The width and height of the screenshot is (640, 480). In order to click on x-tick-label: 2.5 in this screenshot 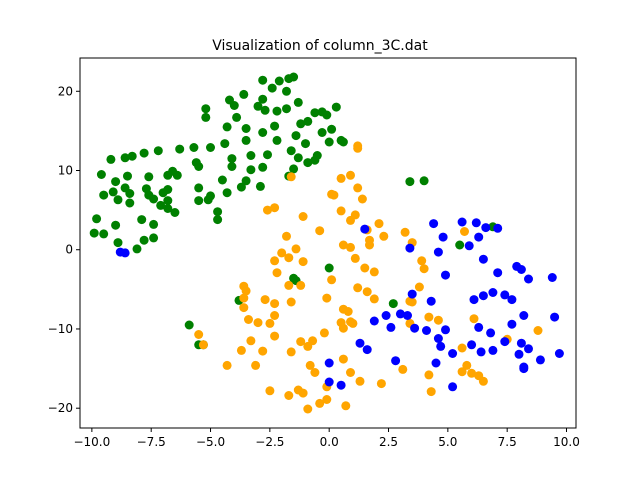, I will do `click(388, 442)`.